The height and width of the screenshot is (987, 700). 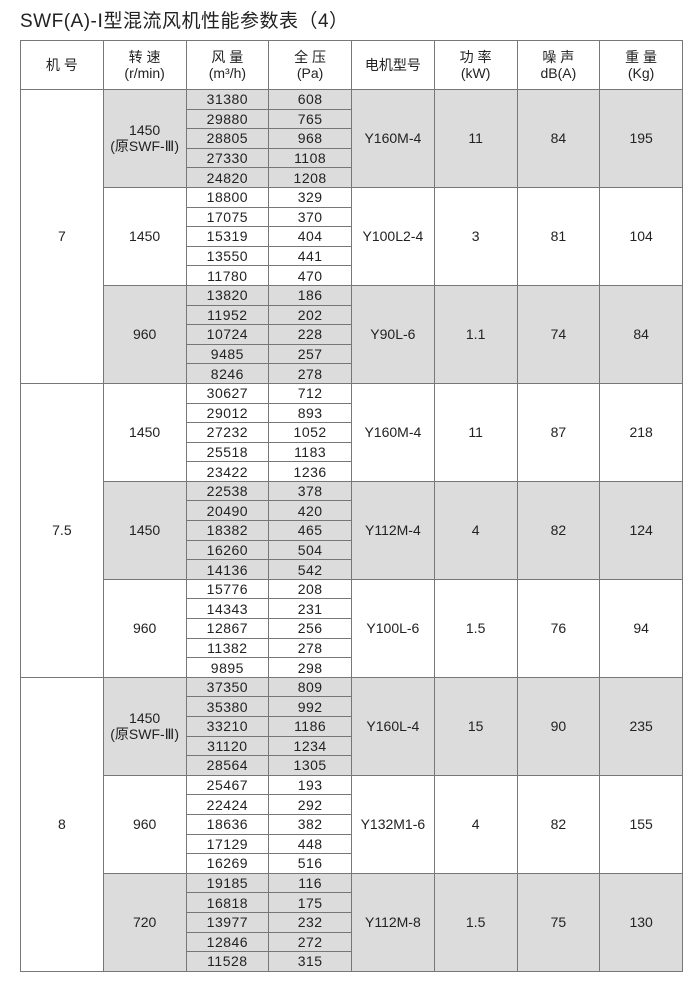 I want to click on pressure-cell: 116, so click(x=310, y=883).